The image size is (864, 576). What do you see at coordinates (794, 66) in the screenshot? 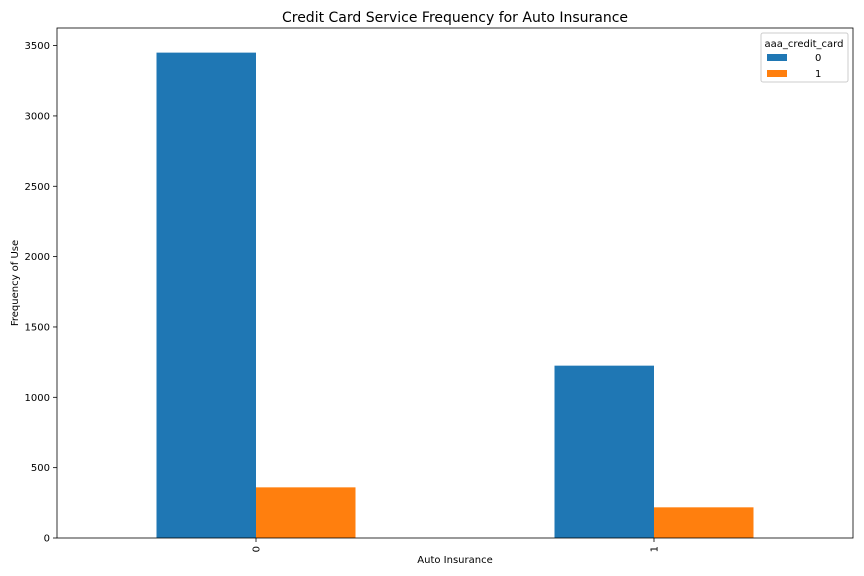
I see `legend-items: 01` at bounding box center [794, 66].